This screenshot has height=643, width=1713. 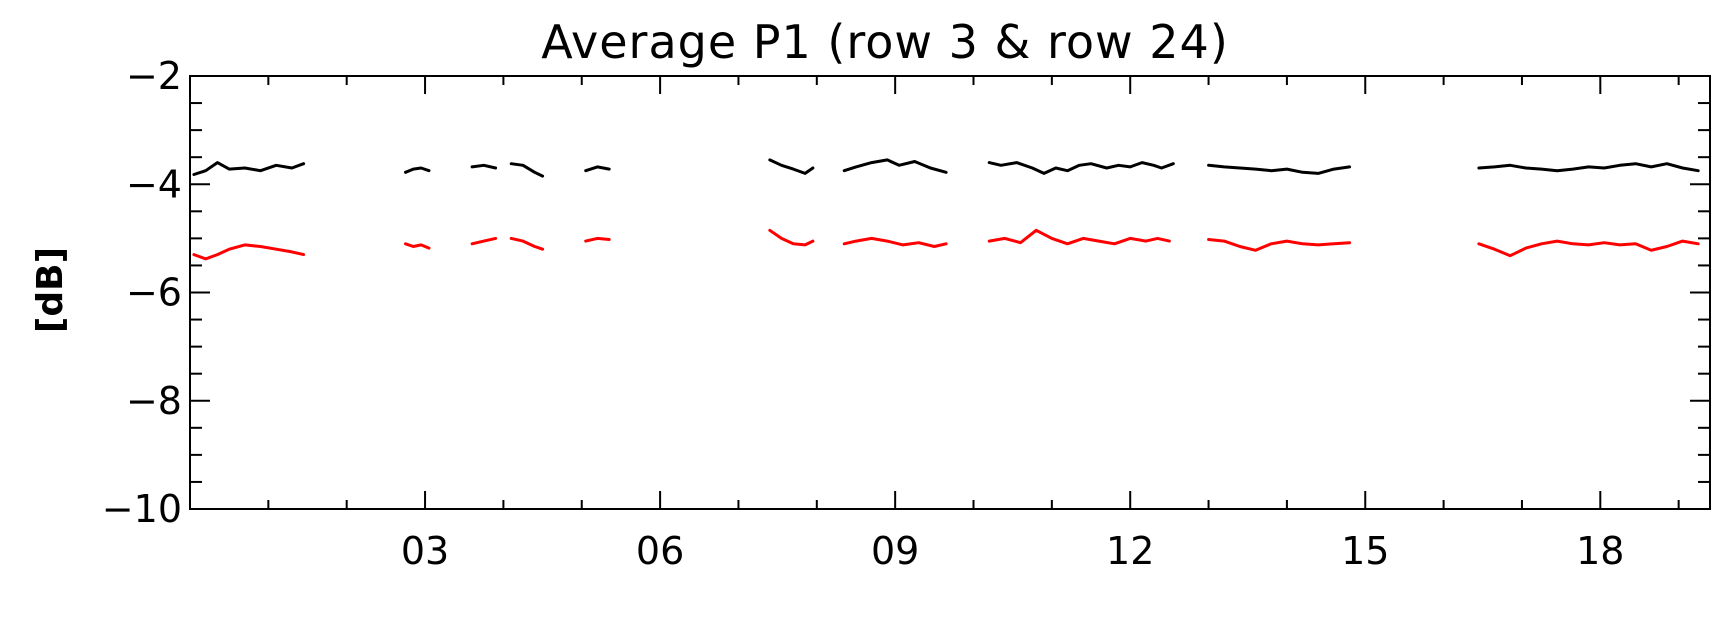 What do you see at coordinates (154, 401) in the screenshot?
I see `y-tick-label: −8` at bounding box center [154, 401].